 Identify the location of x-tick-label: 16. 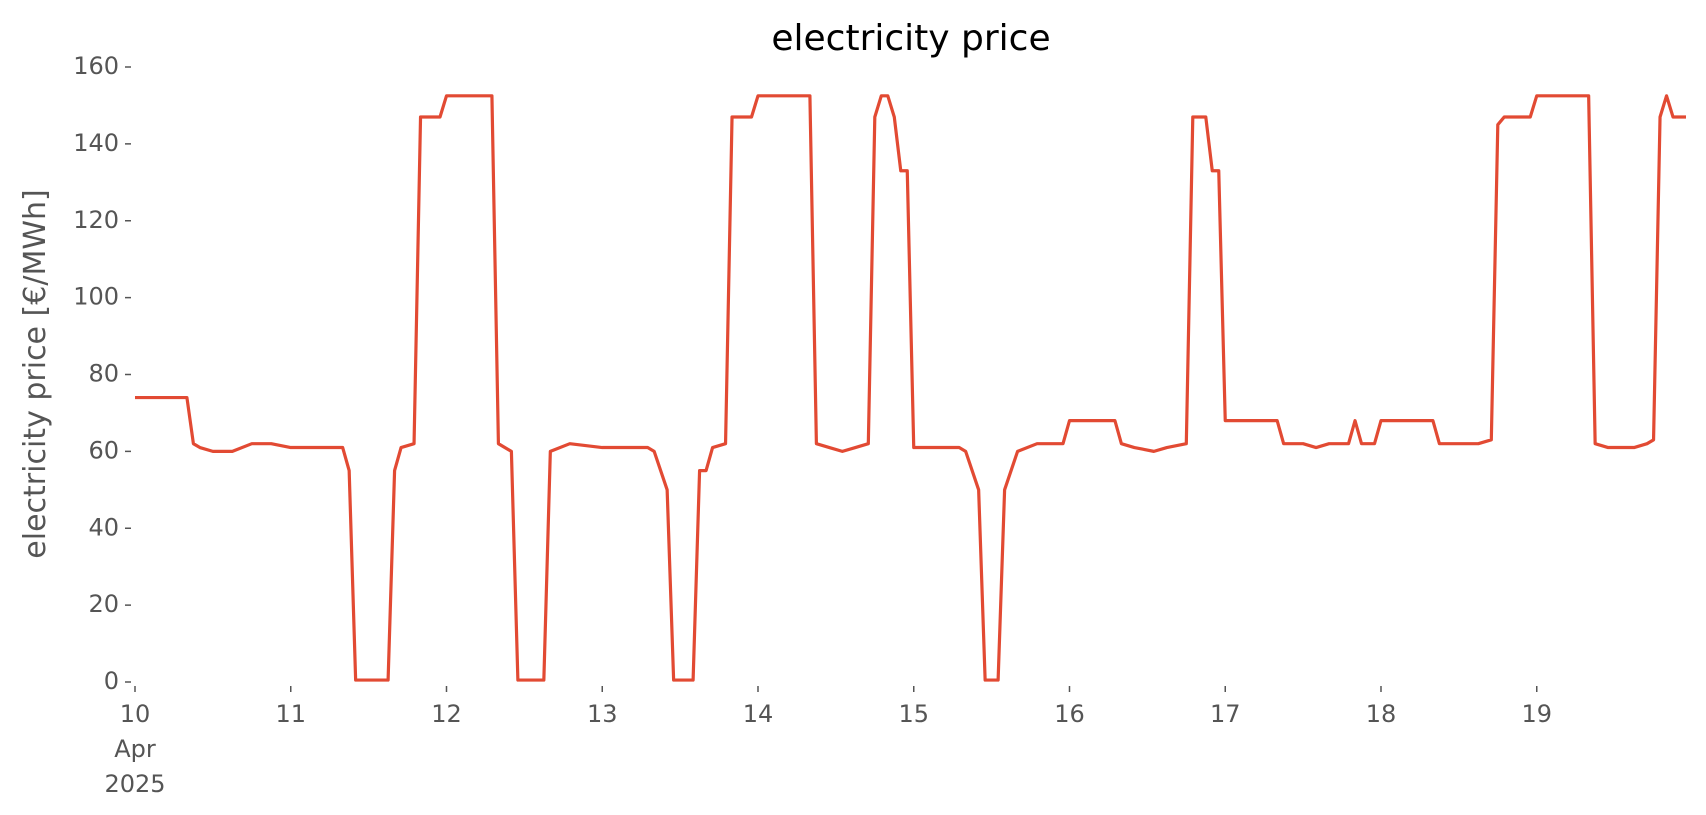
(1069, 714).